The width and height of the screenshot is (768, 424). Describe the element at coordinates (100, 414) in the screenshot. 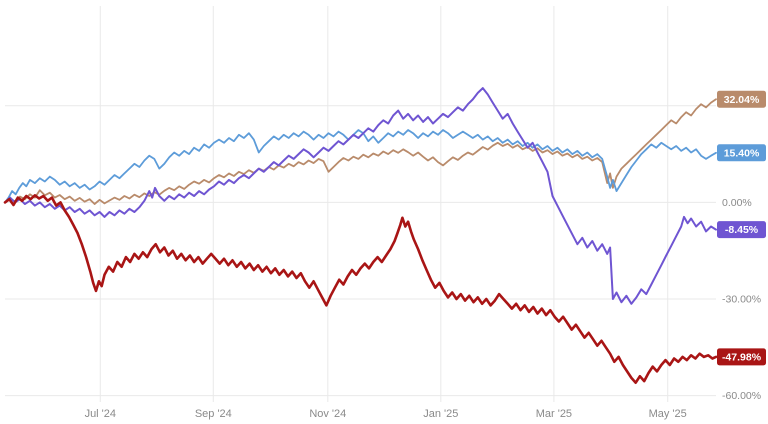

I see `x-axis-label: Jul '24` at that location.